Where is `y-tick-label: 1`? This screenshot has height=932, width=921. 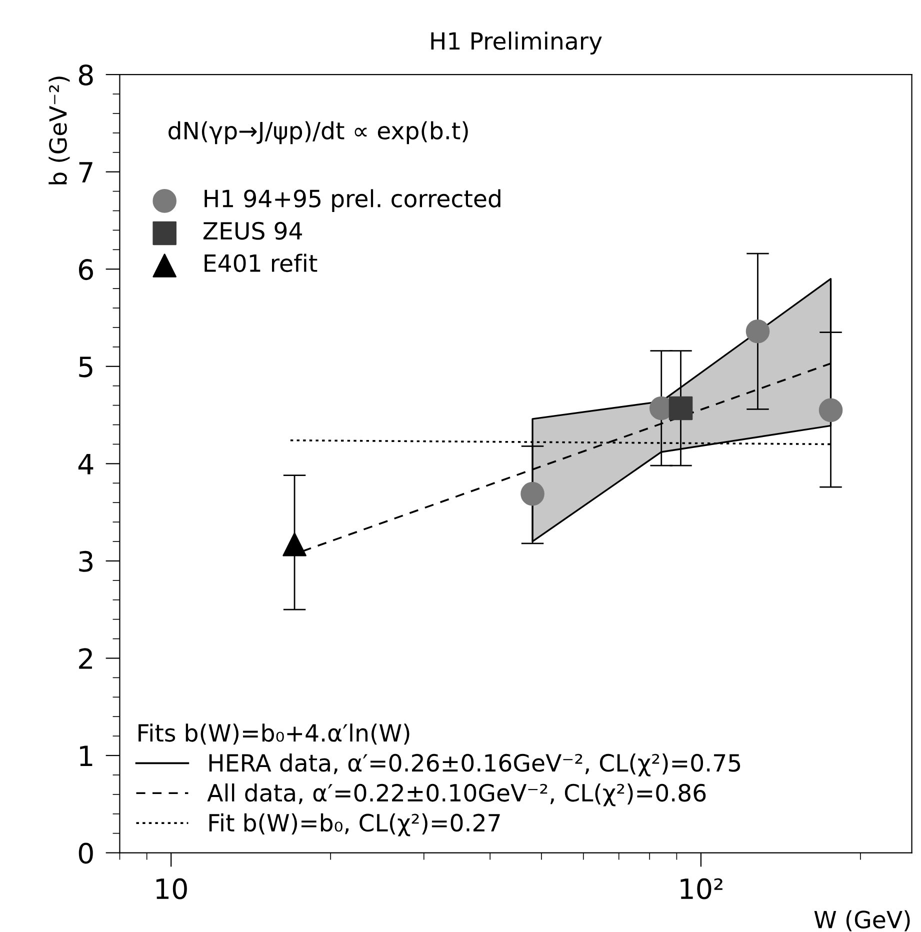 y-tick-label: 1 is located at coordinates (86, 756).